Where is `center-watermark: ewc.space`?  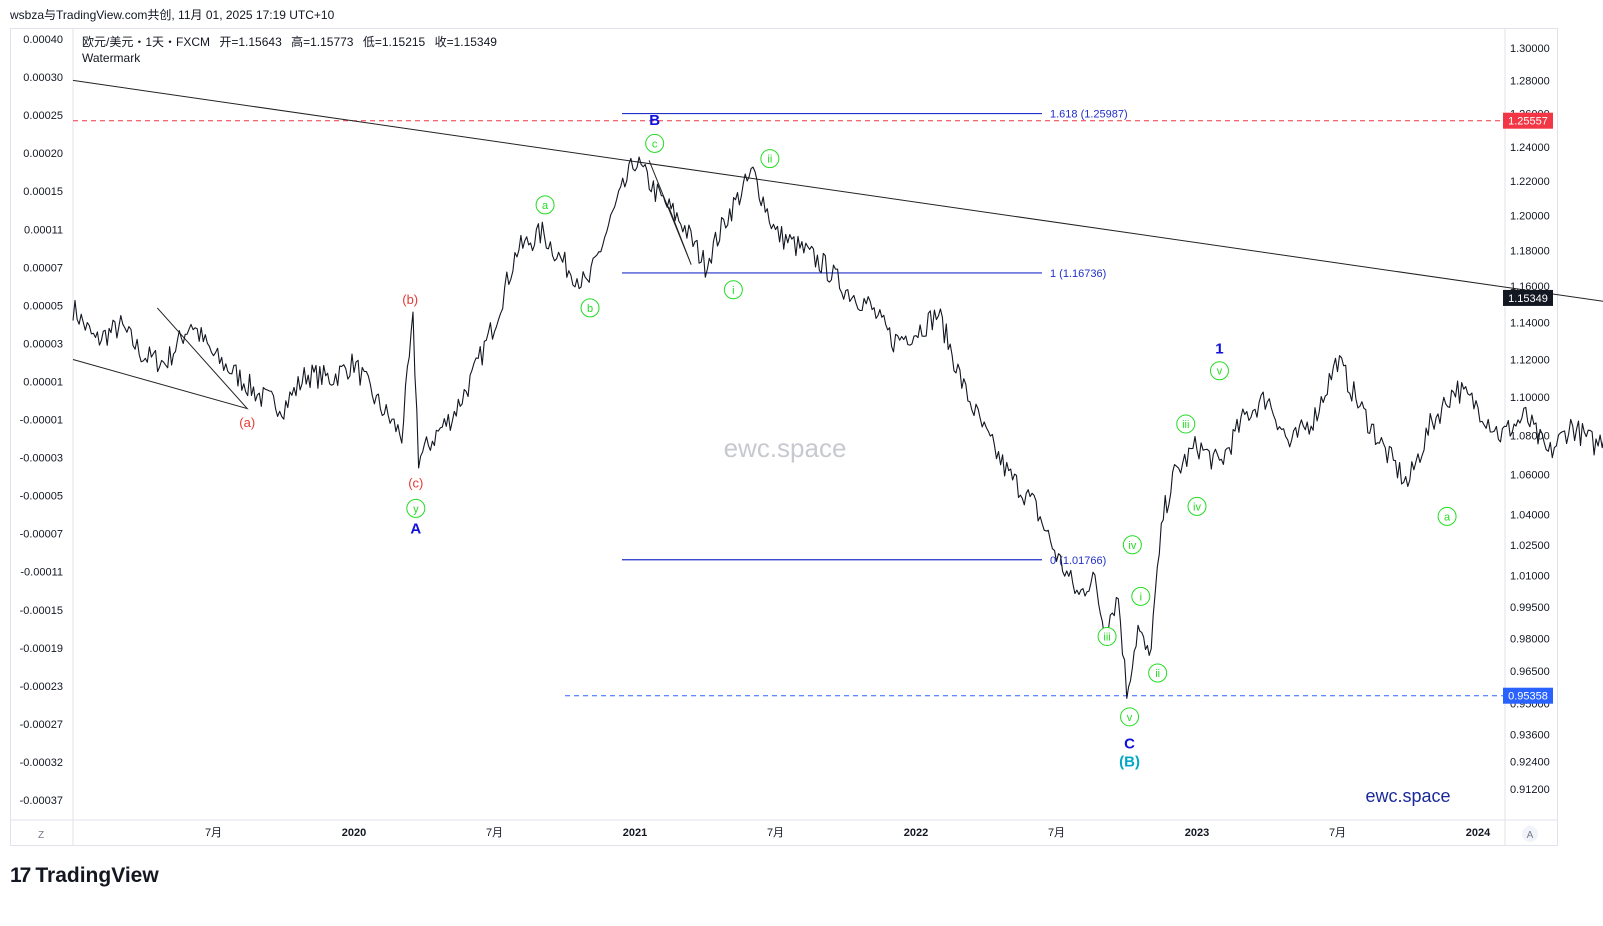 center-watermark: ewc.space is located at coordinates (785, 448).